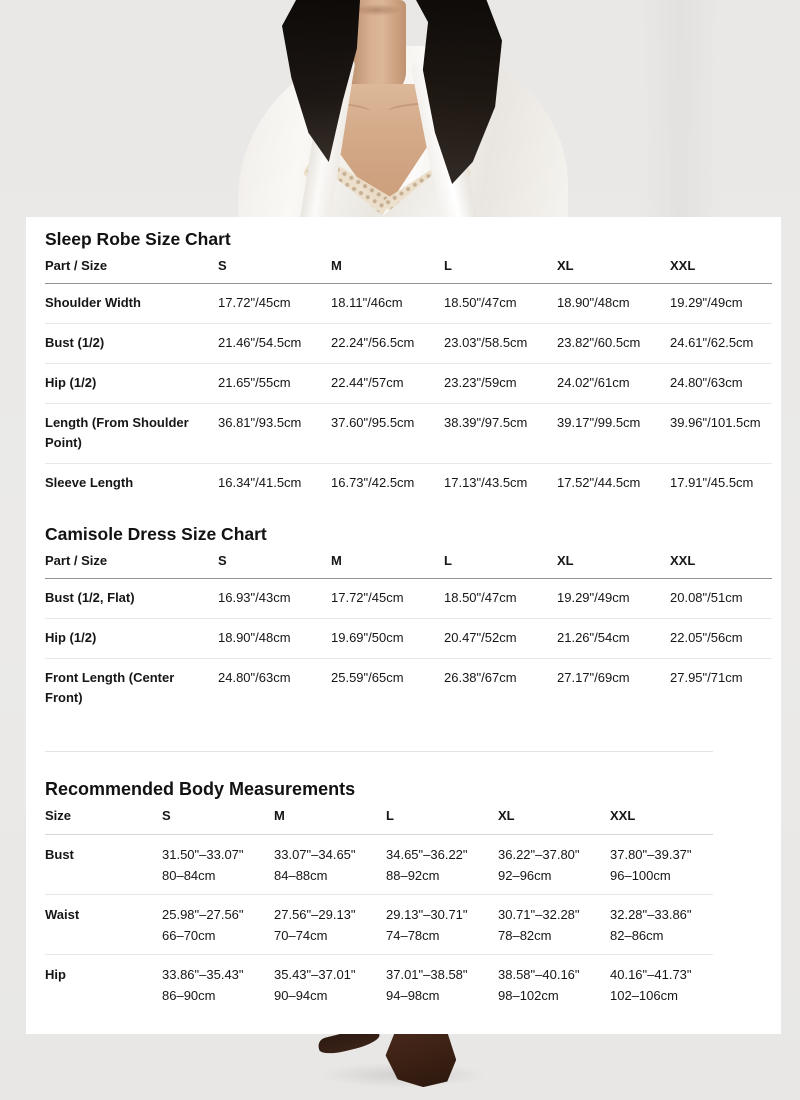 This screenshot has width=800, height=1100. I want to click on measurement-line: 96–100cm, so click(640, 875).